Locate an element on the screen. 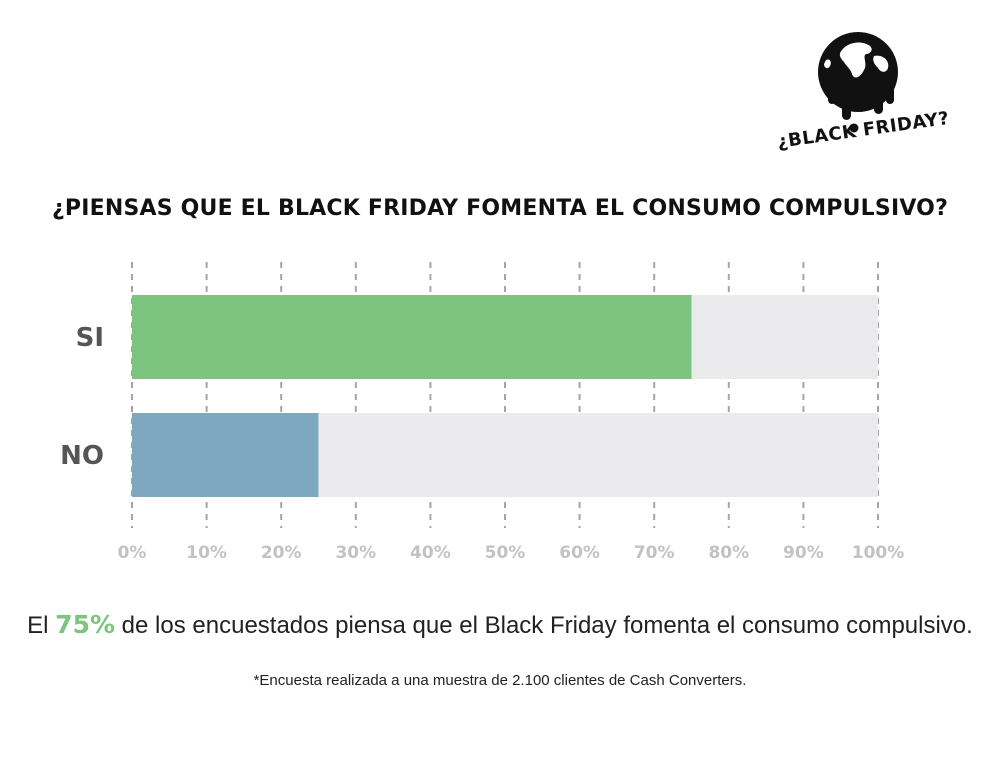 Image resolution: width=1000 pixels, height=769 pixels. summary-prefix: El is located at coordinates (41, 625).